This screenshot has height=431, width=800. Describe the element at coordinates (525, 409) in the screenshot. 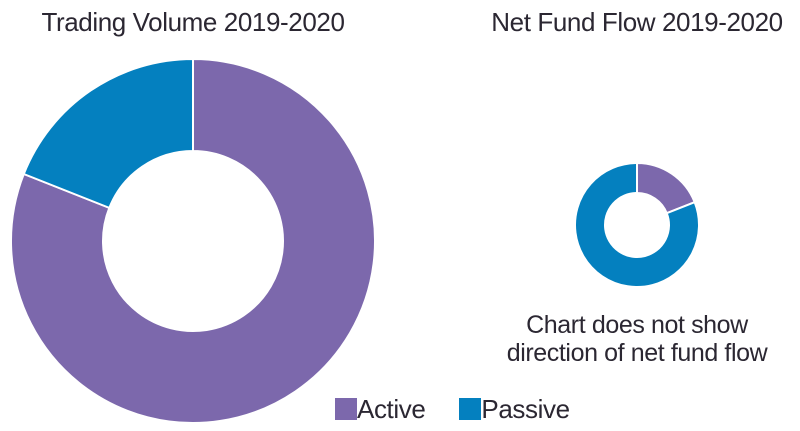

I see `legend-label-passive: Passive` at that location.